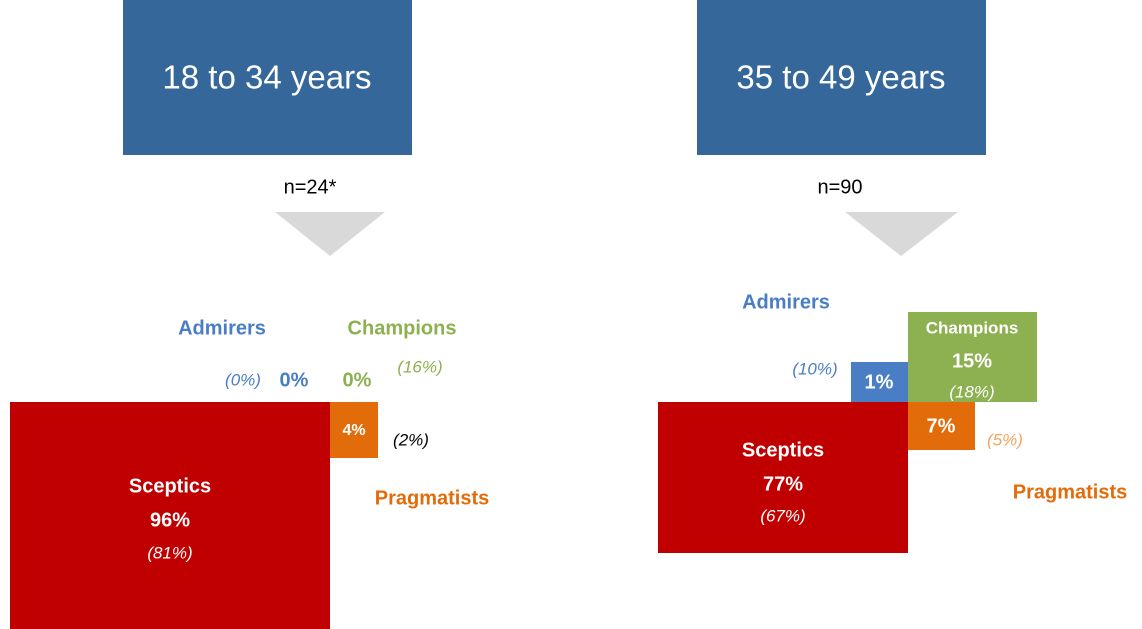  I want to click on admirers-box, so click(879, 382).